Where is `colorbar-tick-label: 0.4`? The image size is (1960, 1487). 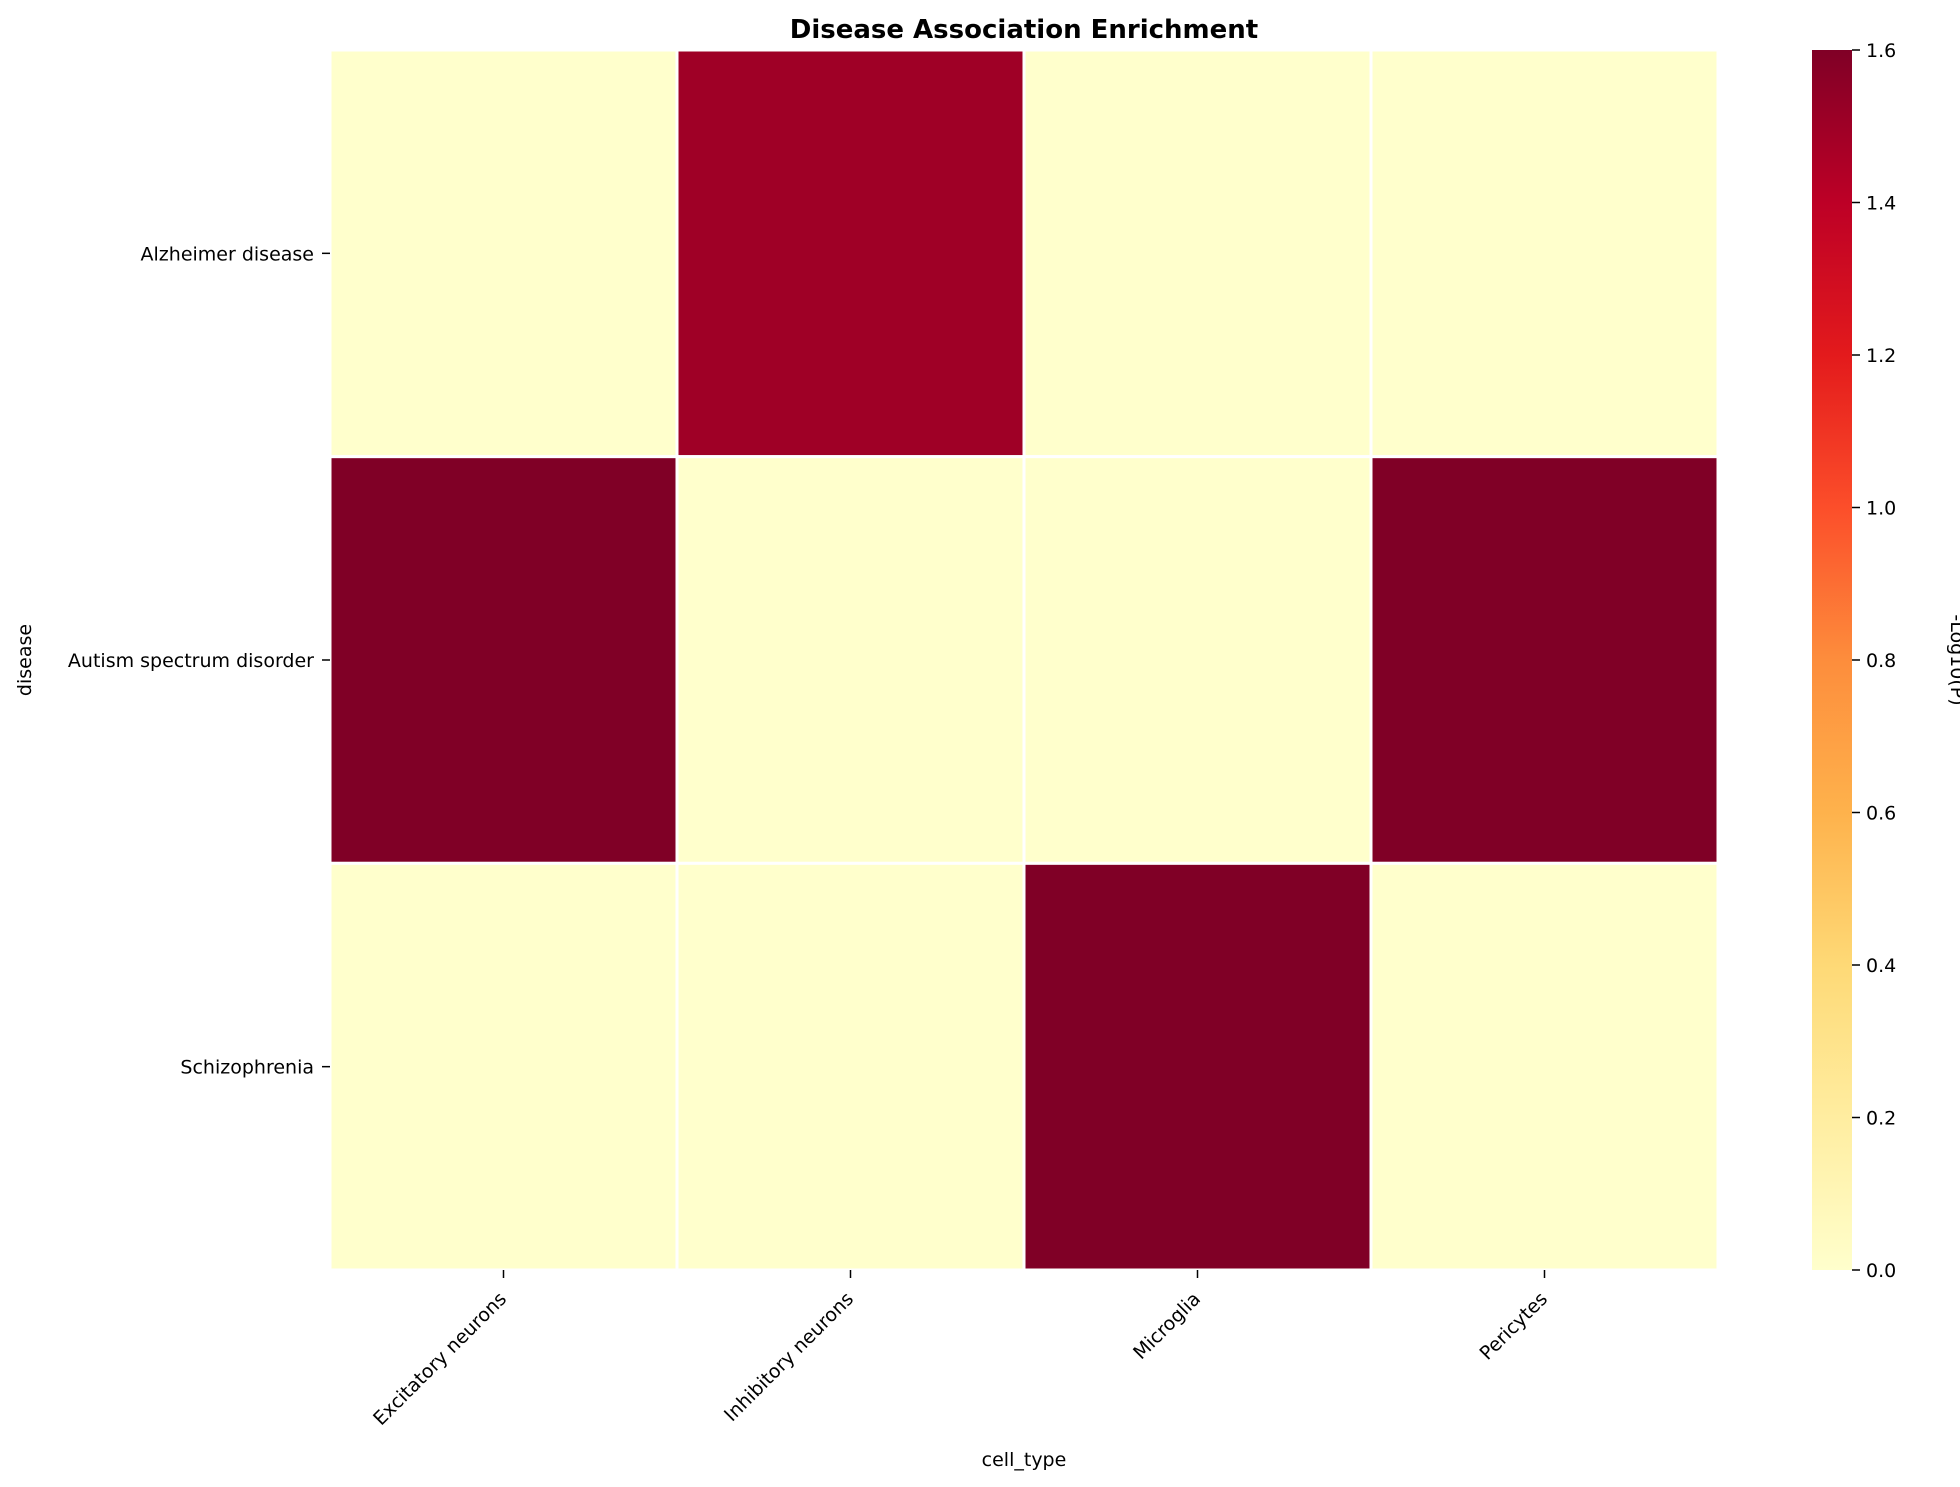
colorbar-tick-label: 0.4 is located at coordinates (1881, 966).